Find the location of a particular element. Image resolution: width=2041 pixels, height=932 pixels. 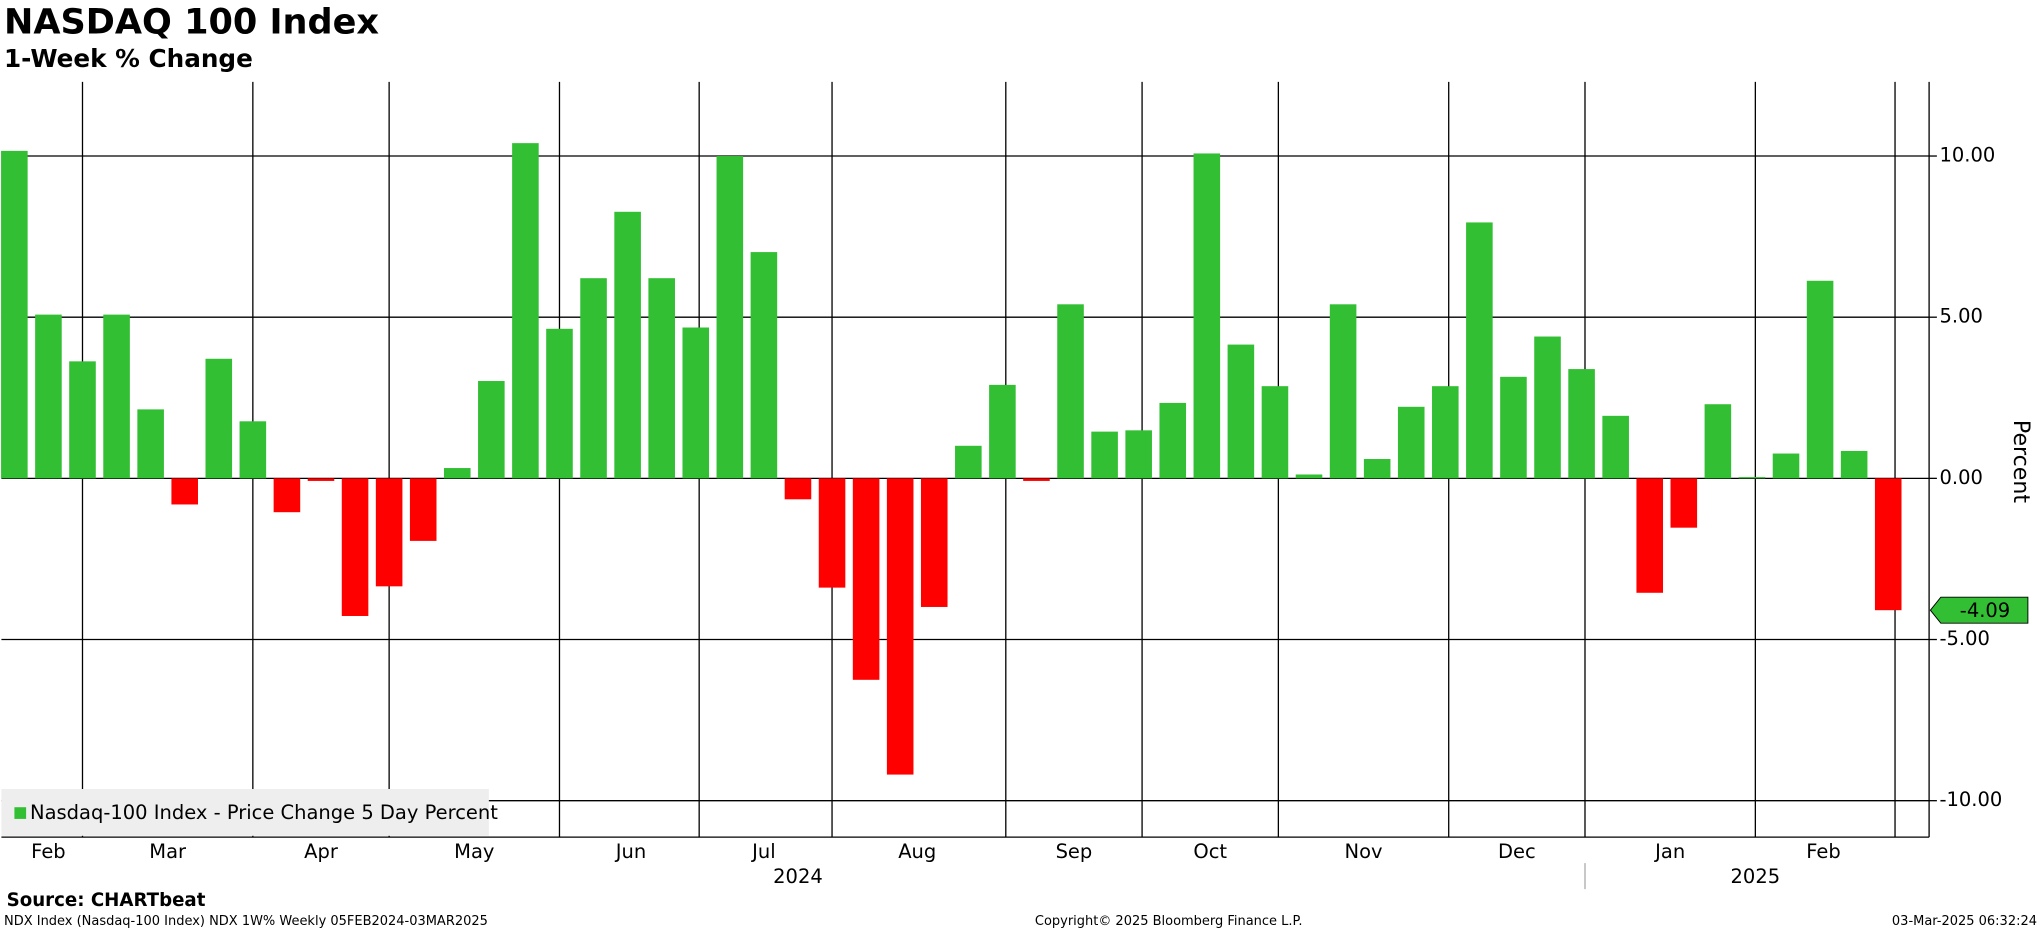

x-tick-label: Nov is located at coordinates (1364, 851).